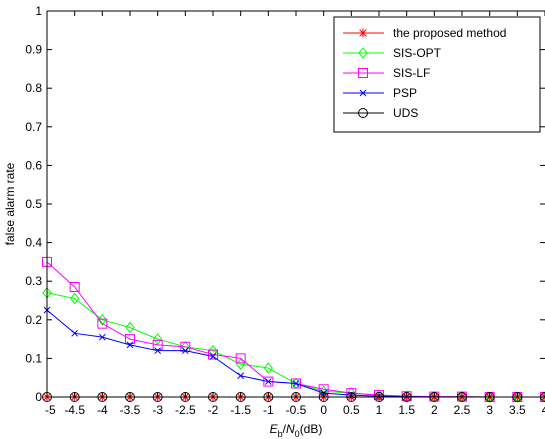  I want to click on x-tick-label: 0, so click(323, 410).